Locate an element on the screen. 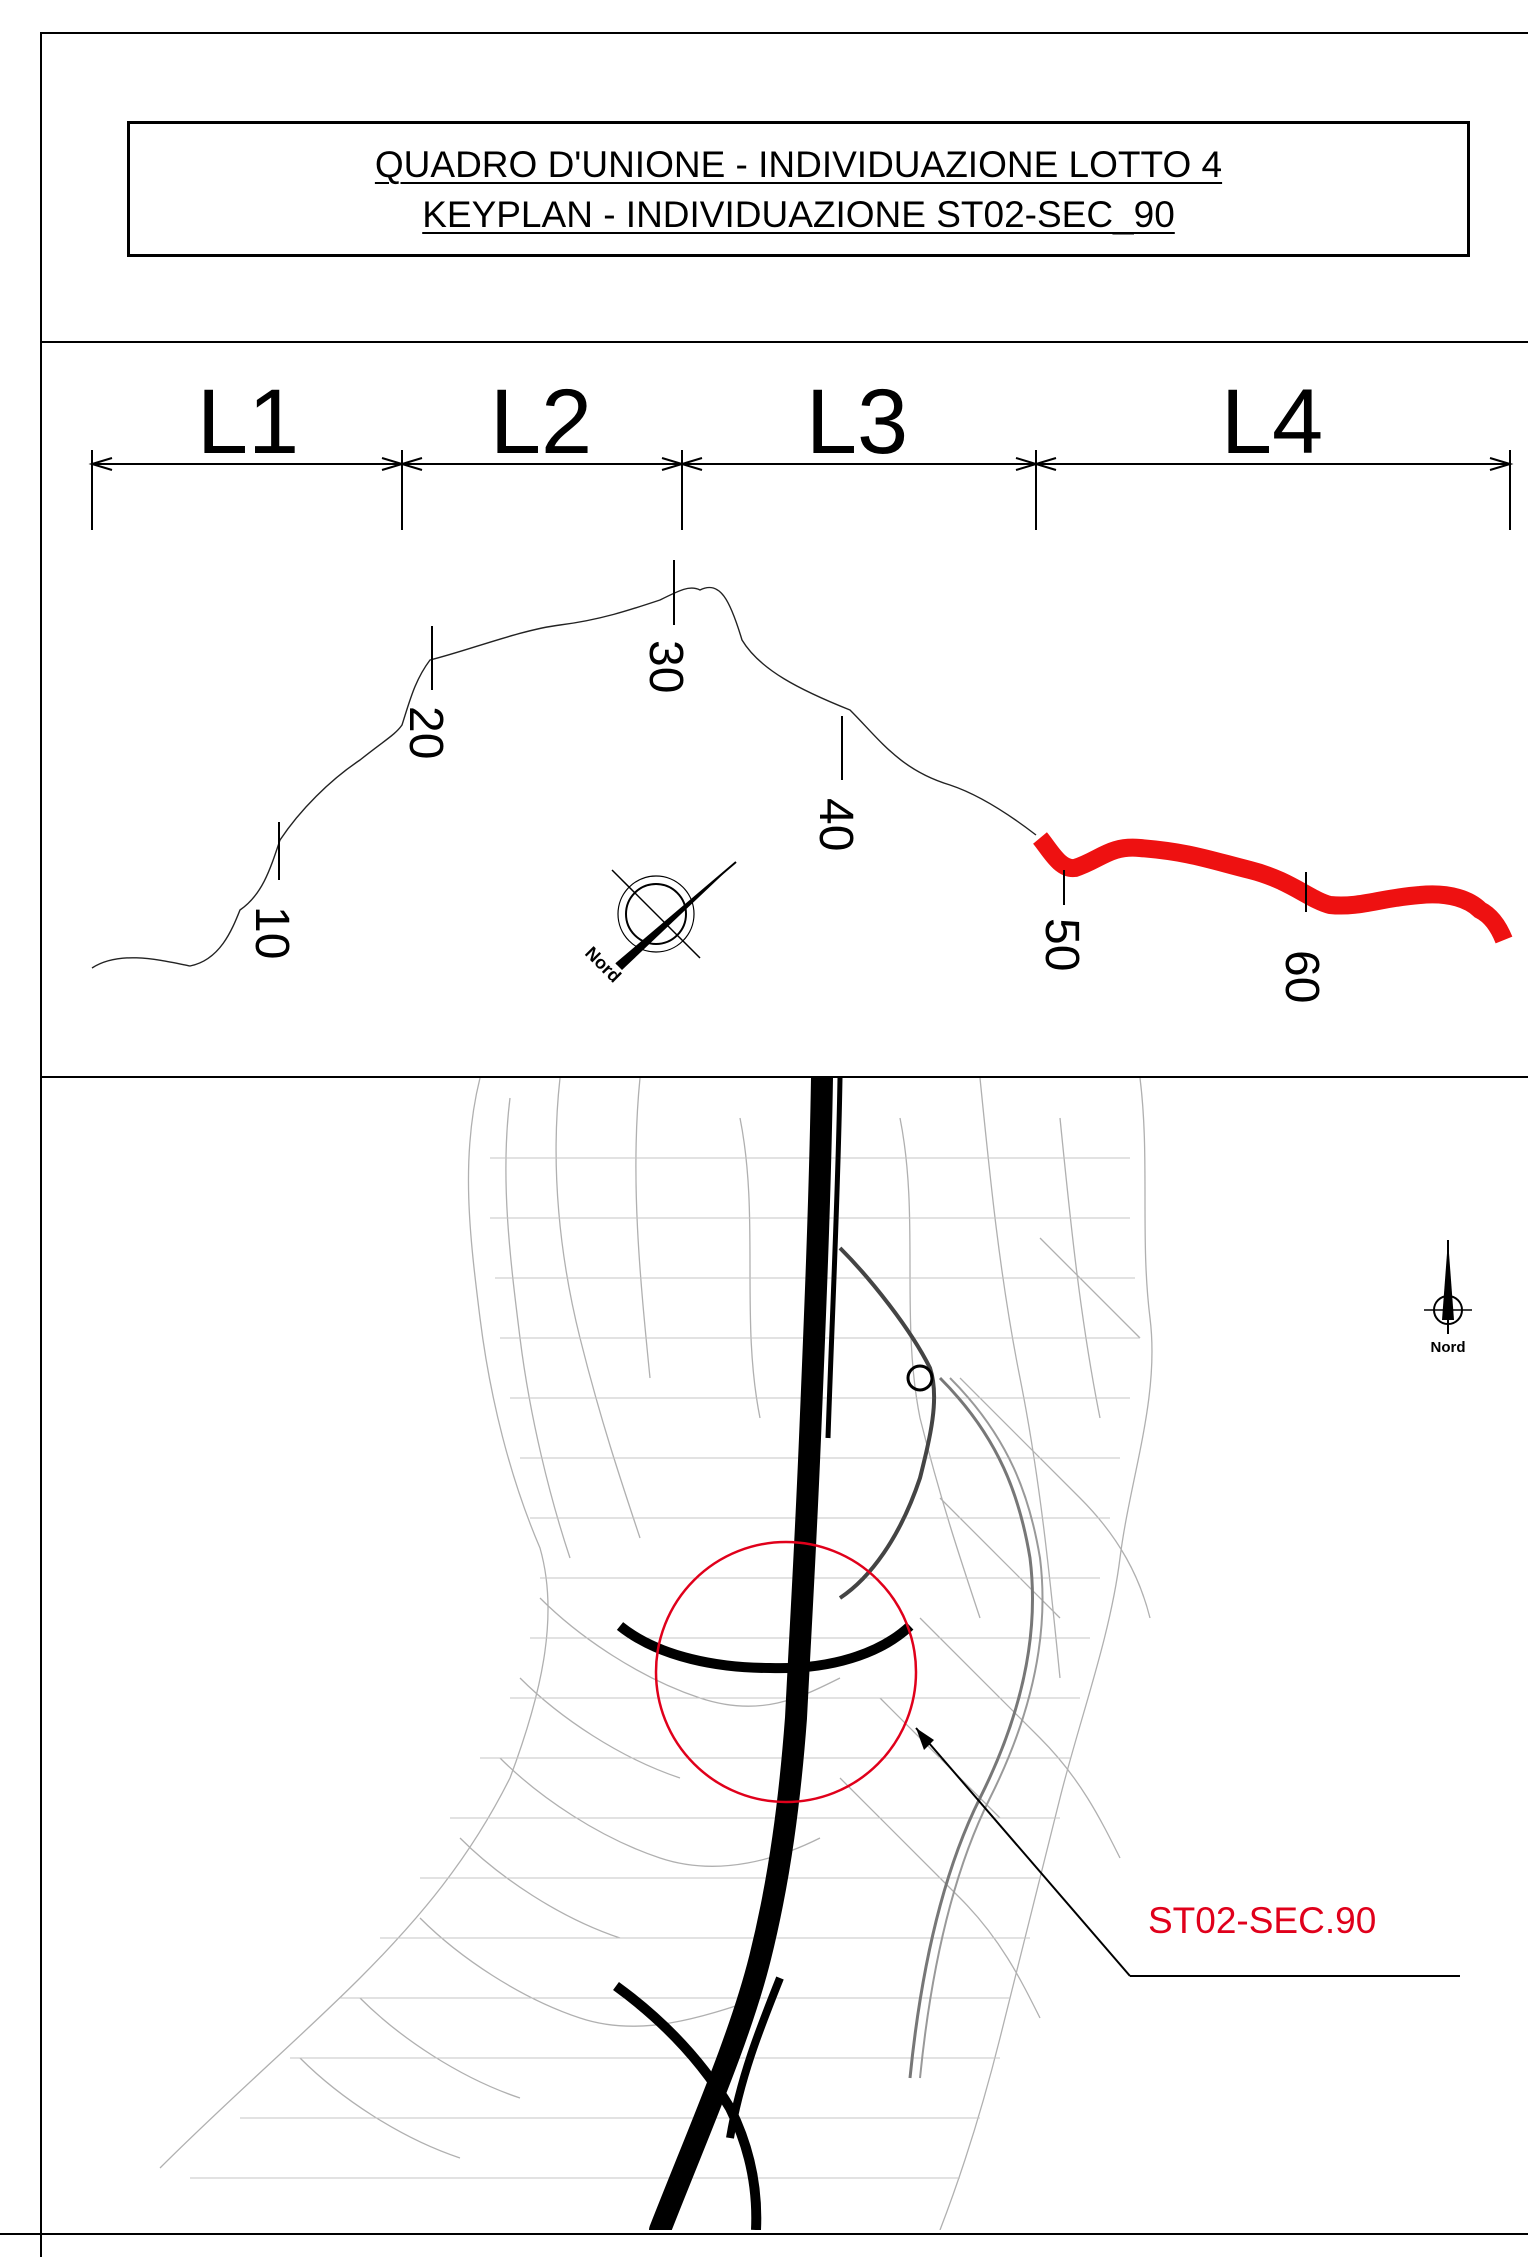 The image size is (1528, 2257). section-divider-top is located at coordinates (784, 342).